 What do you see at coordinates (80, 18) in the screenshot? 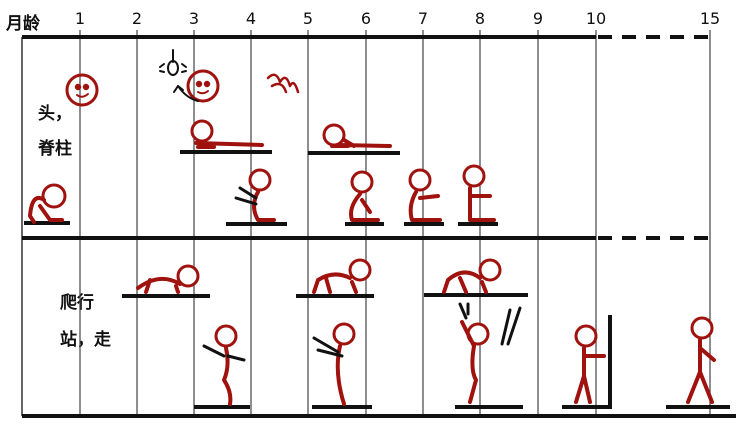
I see `month-label-1: 1` at bounding box center [80, 18].